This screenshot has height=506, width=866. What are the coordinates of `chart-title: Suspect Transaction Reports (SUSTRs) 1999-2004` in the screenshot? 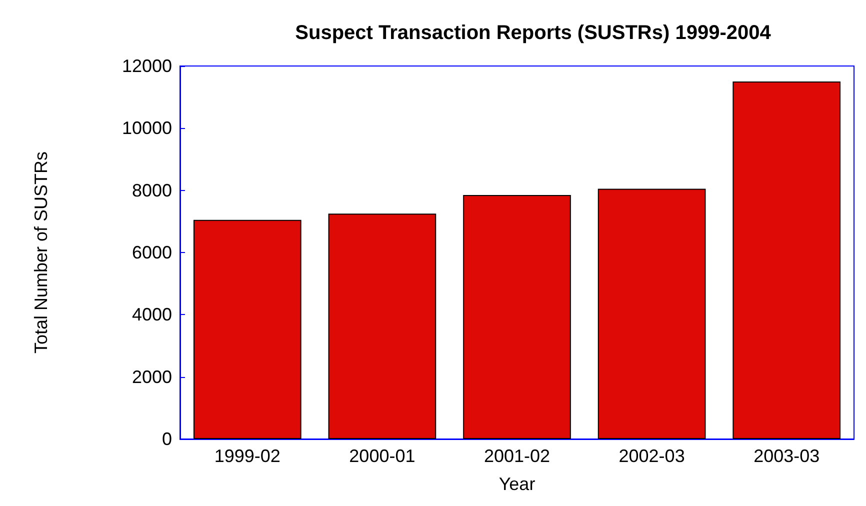 It's located at (533, 33).